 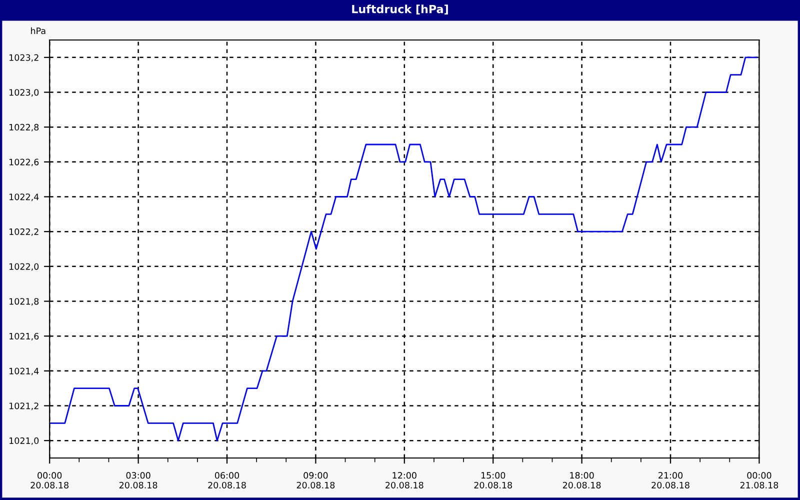 What do you see at coordinates (24, 302) in the screenshot?
I see `y-tick-label: 1021,8` at bounding box center [24, 302].